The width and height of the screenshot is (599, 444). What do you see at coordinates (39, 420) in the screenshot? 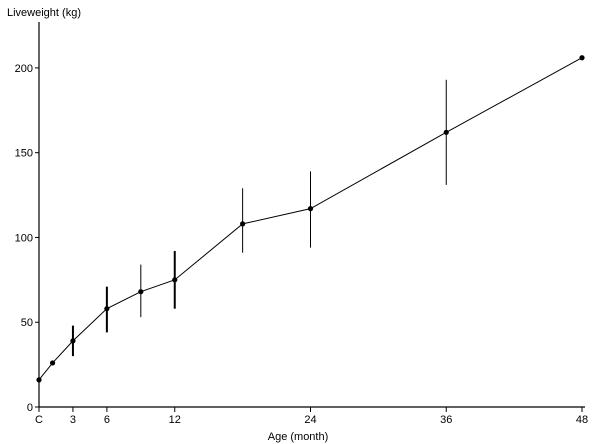
I see `x-tick-label: C` at bounding box center [39, 420].